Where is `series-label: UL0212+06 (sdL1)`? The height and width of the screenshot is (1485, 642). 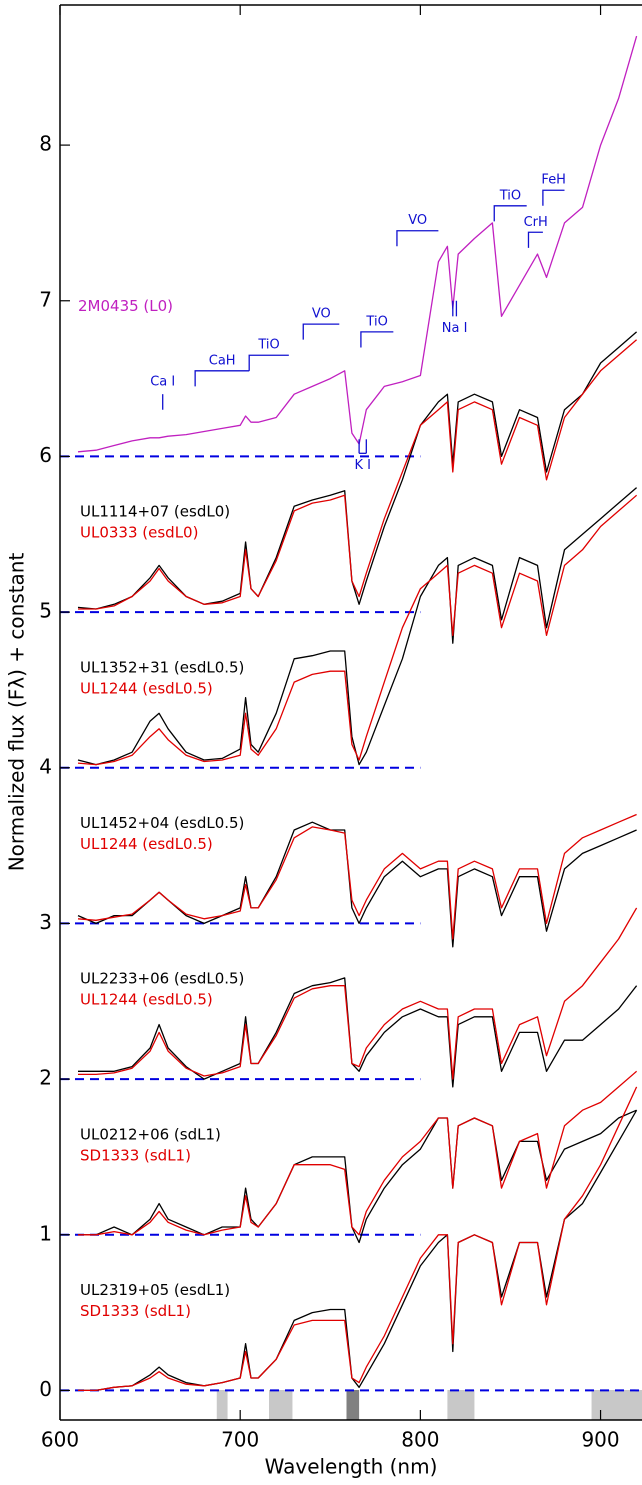
series-label: UL0212+06 (sdL1) is located at coordinates (150, 1134).